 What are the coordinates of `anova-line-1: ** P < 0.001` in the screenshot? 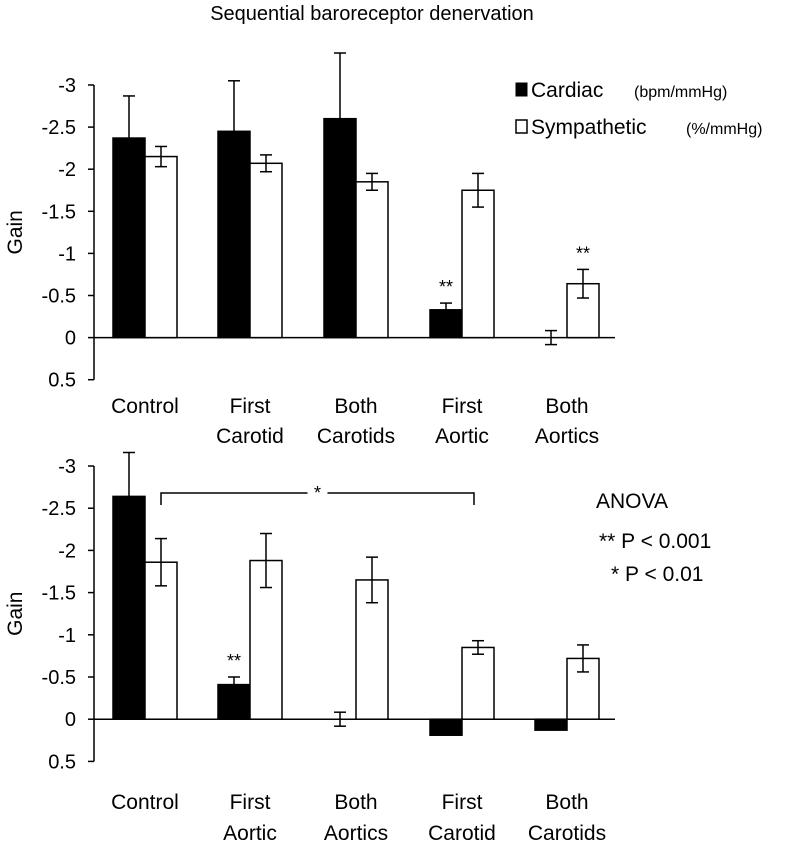 It's located at (655, 541).